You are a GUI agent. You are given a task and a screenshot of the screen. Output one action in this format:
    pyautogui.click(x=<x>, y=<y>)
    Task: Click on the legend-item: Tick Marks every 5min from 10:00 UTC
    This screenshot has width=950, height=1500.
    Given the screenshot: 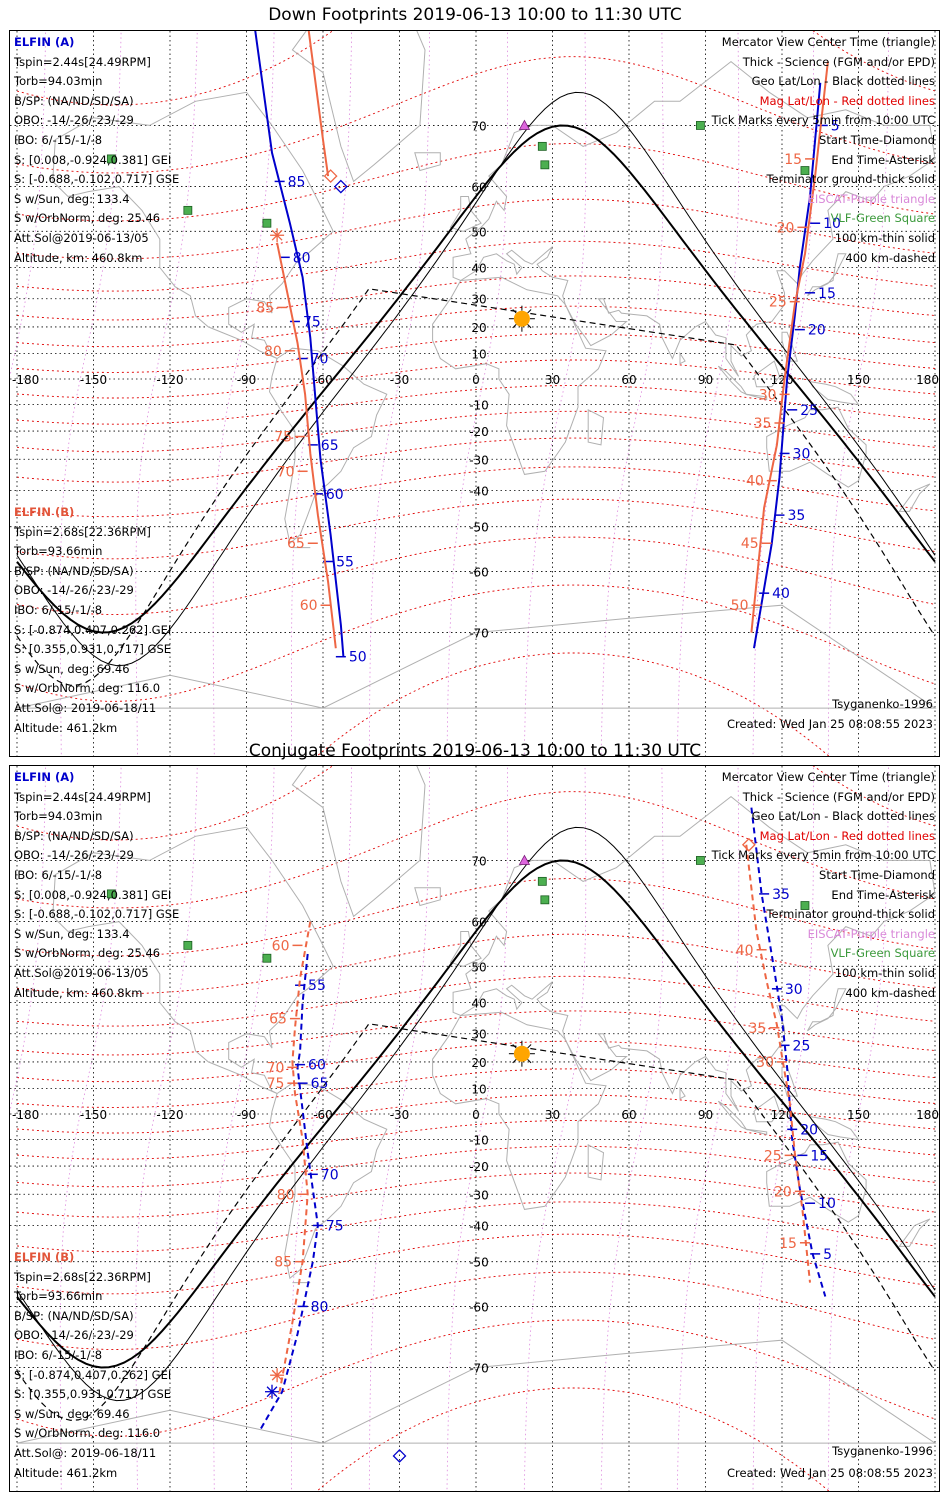 What is the action you would take?
    pyautogui.click(x=823, y=855)
    